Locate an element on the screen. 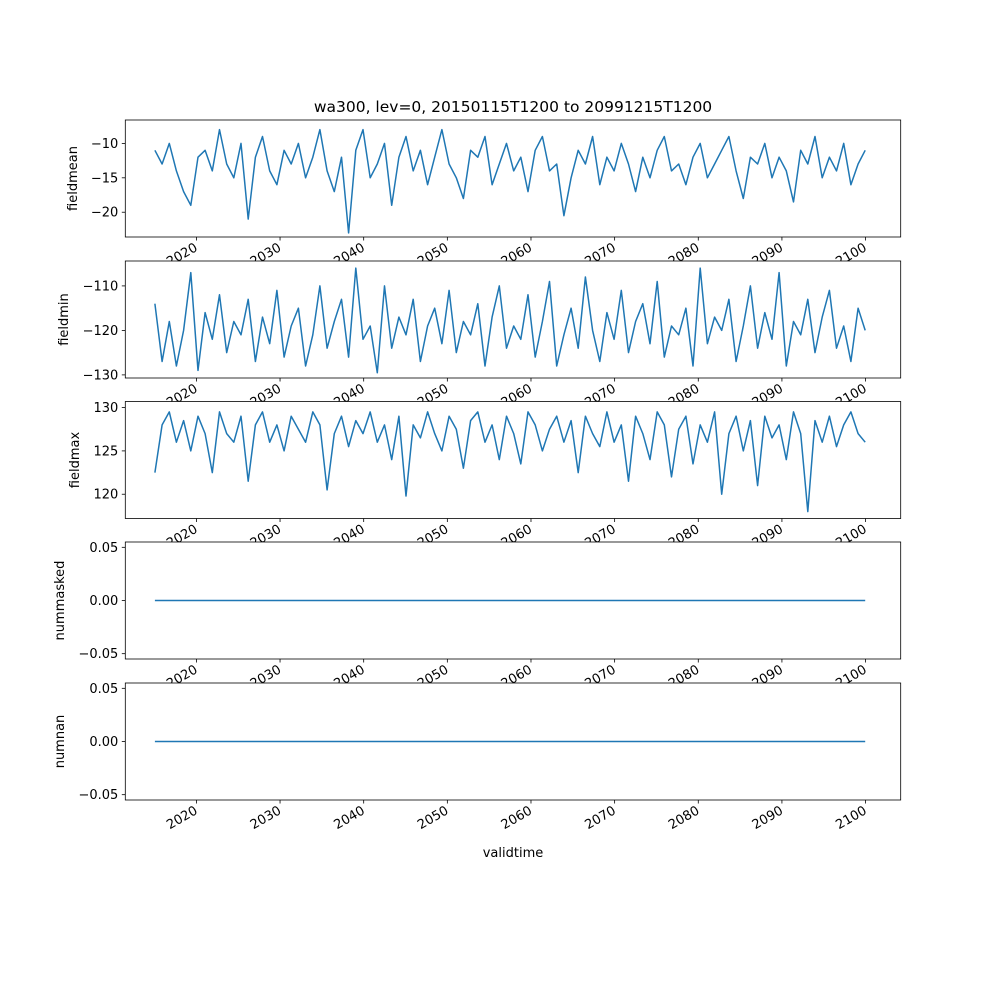 This screenshot has height=1005, width=1000. y-tick-label: −120 is located at coordinates (101, 331).